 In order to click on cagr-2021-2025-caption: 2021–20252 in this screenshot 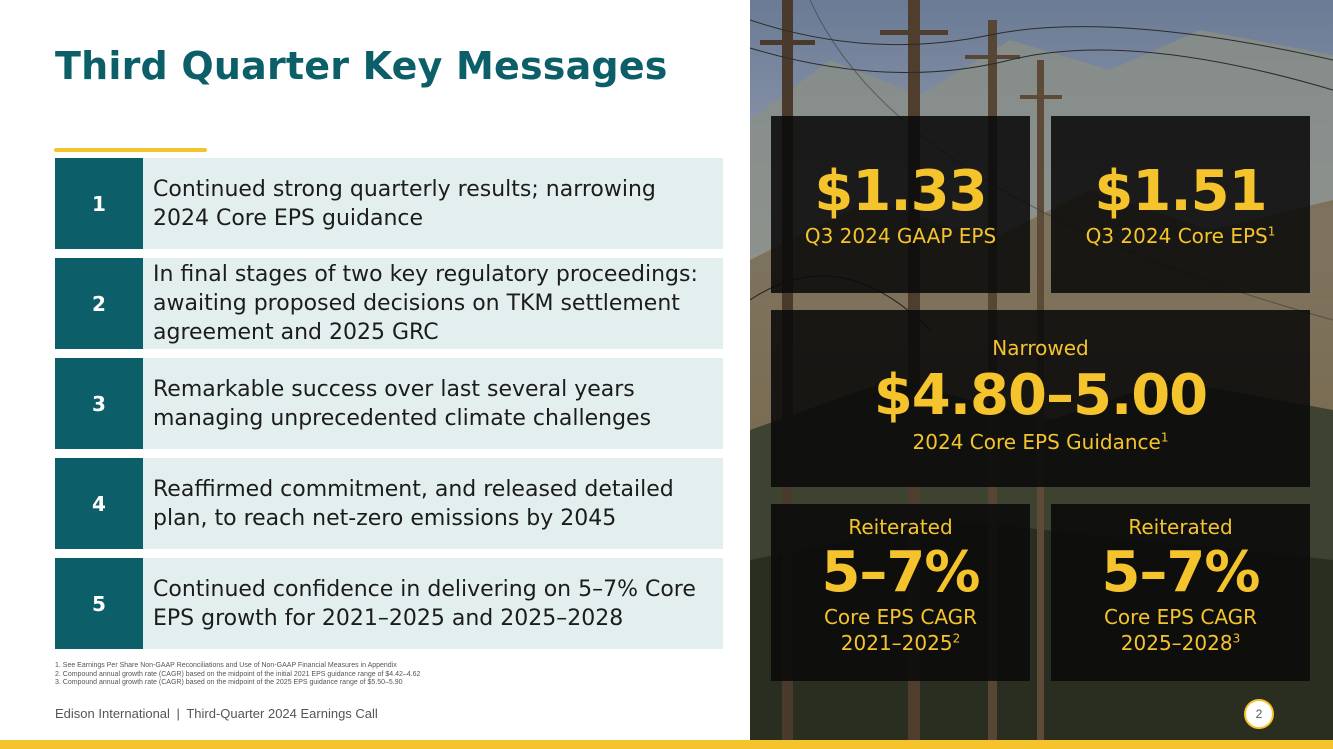, I will do `click(900, 643)`.